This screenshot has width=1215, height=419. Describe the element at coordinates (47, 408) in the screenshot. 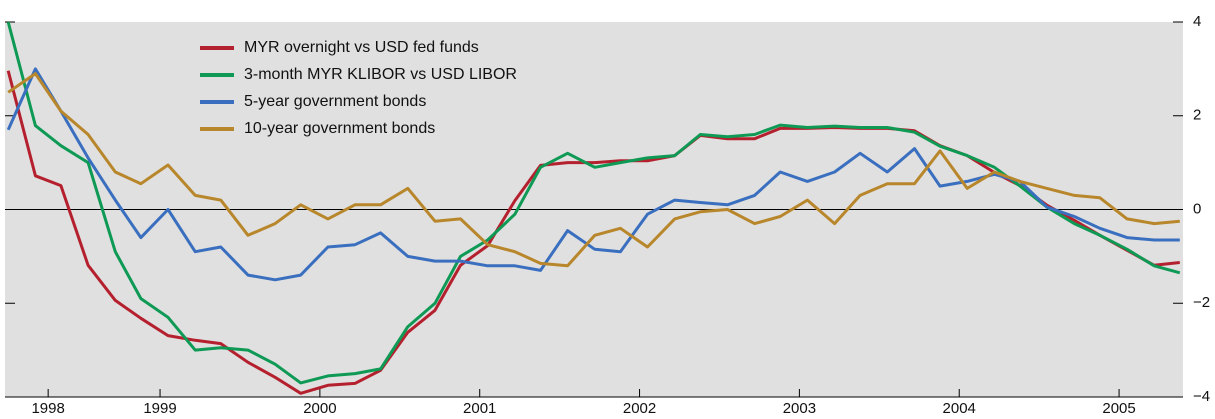

I see `x-tick-label: 1998` at that location.